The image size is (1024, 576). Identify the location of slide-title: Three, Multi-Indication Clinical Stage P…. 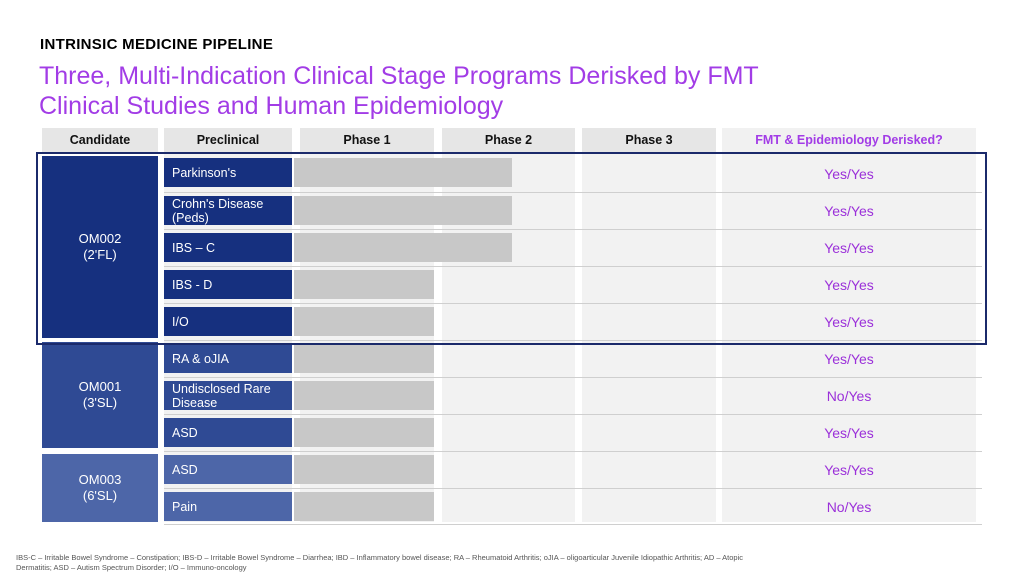
(489, 91).